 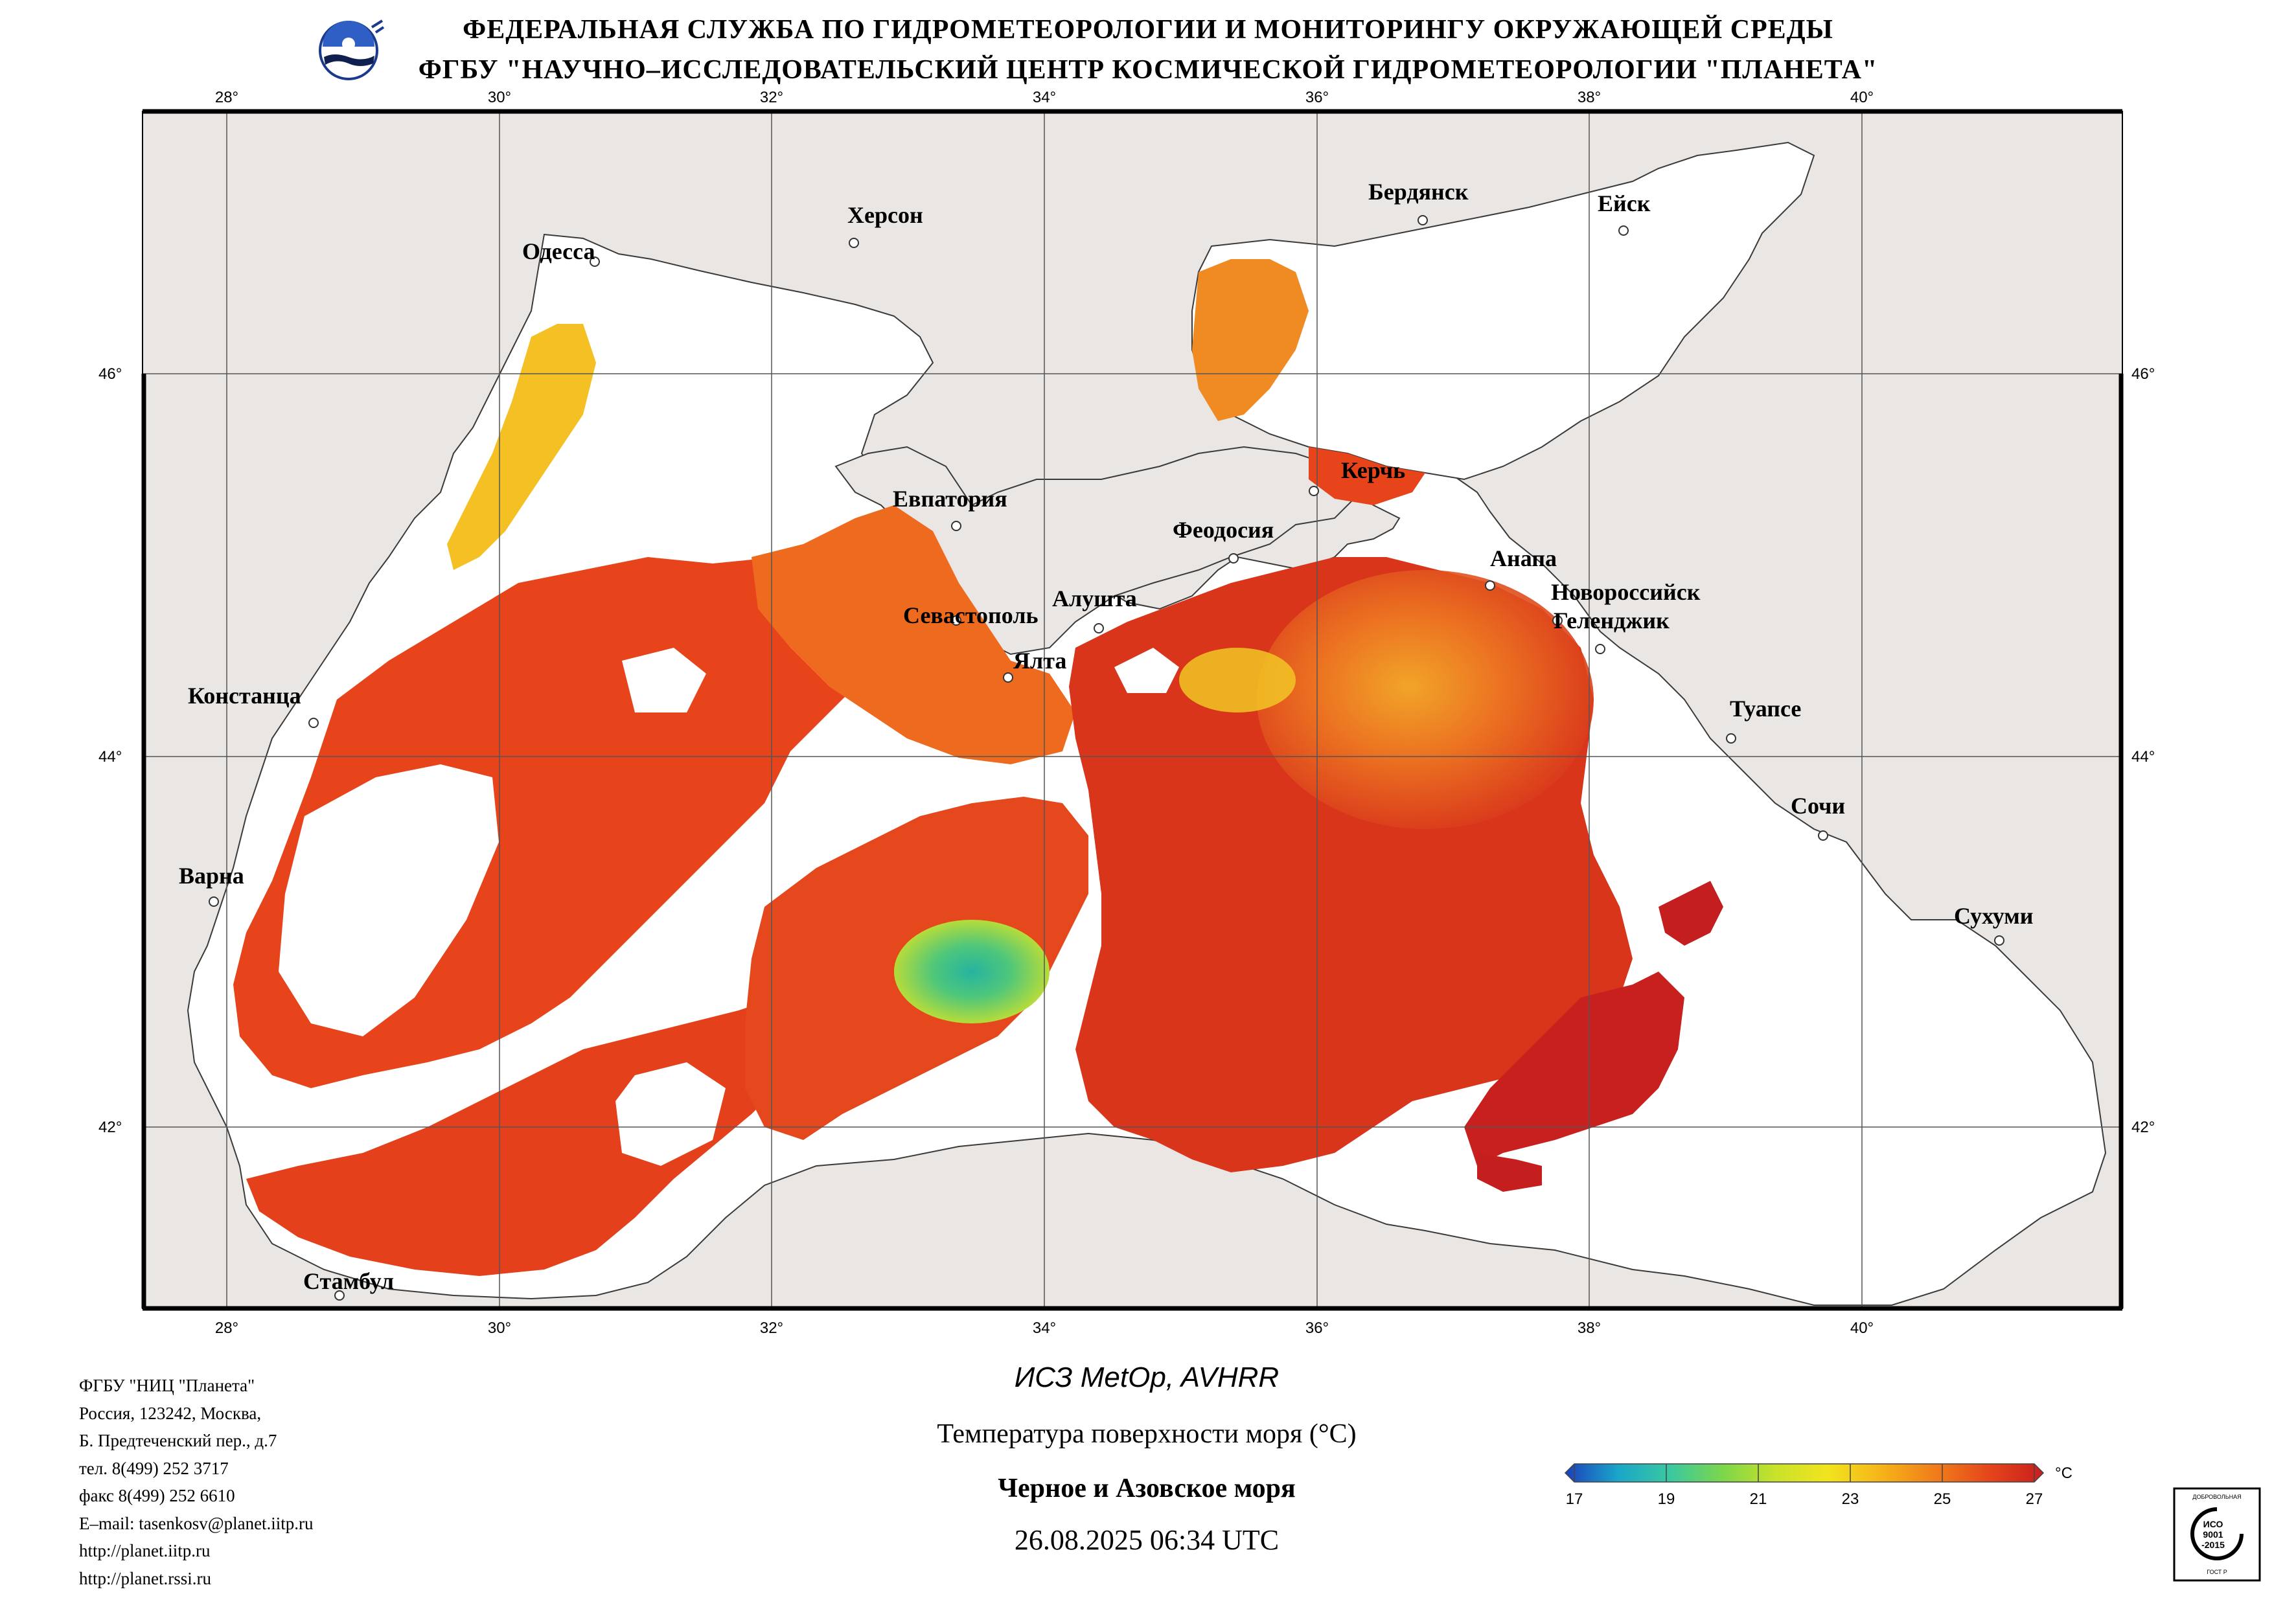 What do you see at coordinates (1425, 700) in the screenshot?
I see `sst-warm-eddy` at bounding box center [1425, 700].